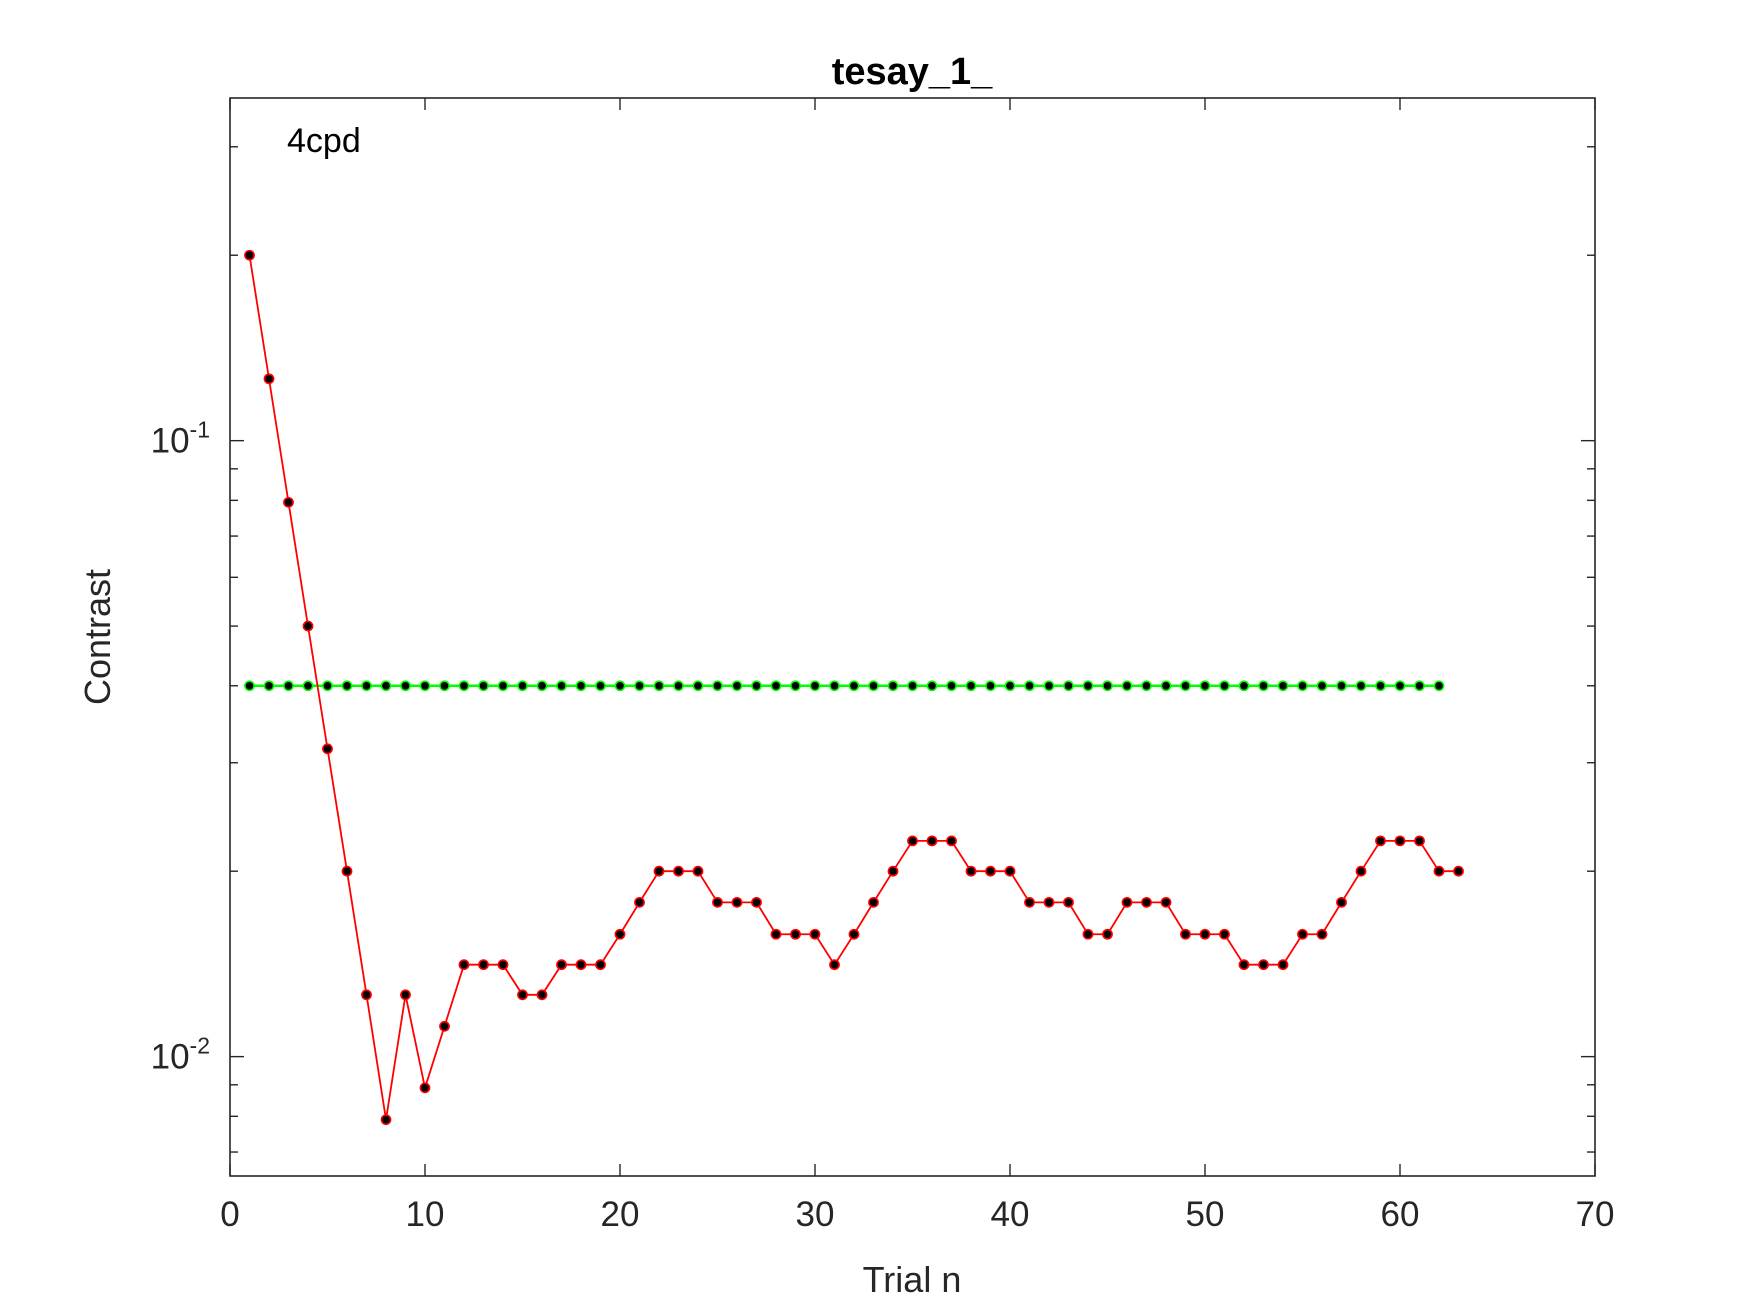 The height and width of the screenshot is (1313, 1750). I want to click on x-tick-label: 20, so click(620, 1214).